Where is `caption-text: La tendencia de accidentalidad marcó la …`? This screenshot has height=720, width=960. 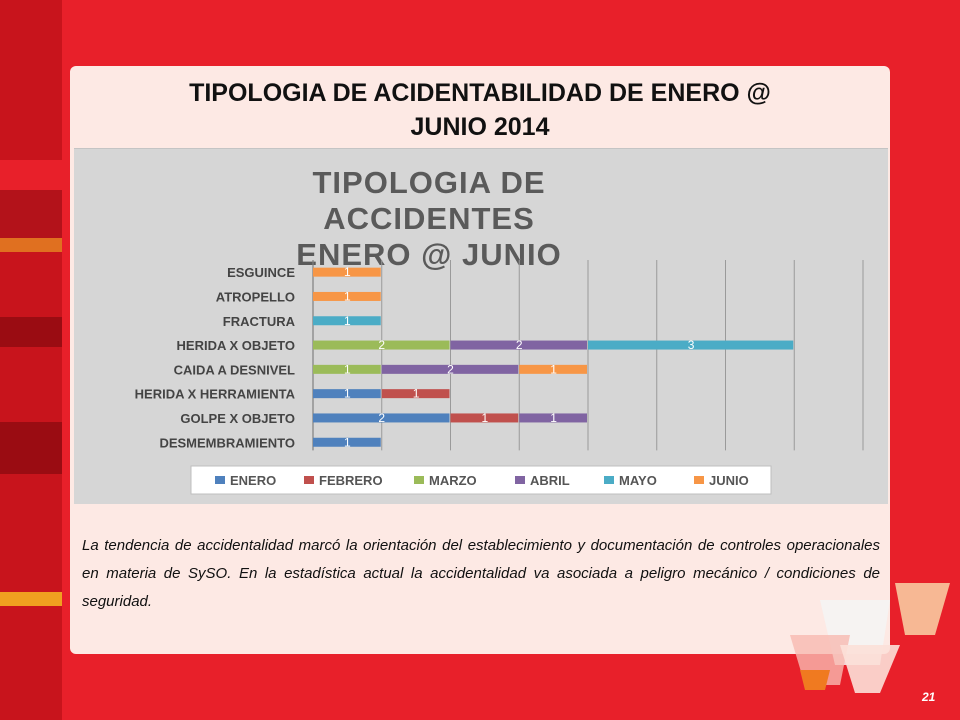
caption-text: La tendencia de accidentalidad marcó la … is located at coordinates (481, 573).